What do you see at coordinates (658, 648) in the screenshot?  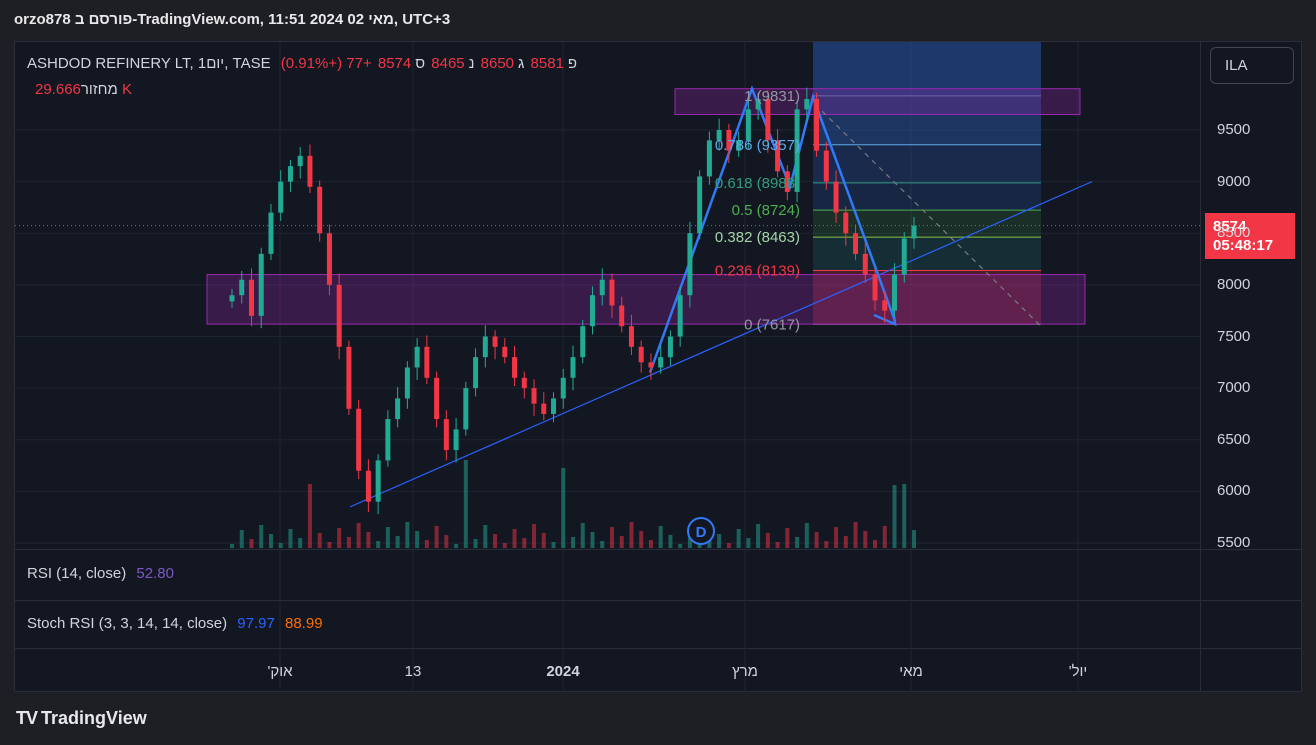 I see `stoch-pane-separator` at bounding box center [658, 648].